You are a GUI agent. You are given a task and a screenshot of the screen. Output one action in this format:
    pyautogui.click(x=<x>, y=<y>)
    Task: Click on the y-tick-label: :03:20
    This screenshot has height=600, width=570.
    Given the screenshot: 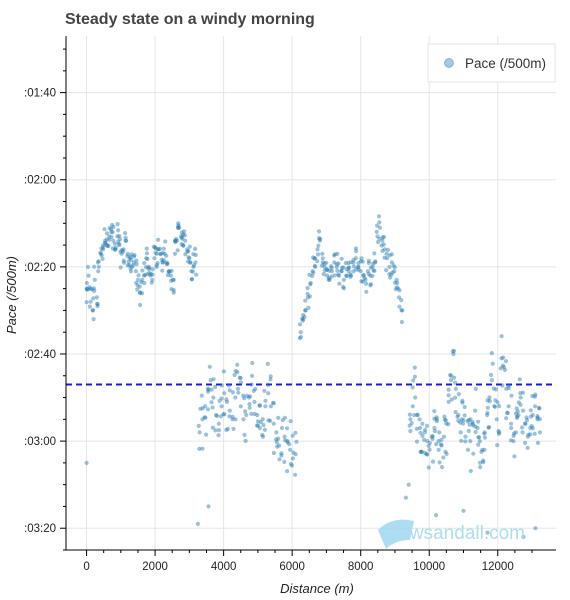 What is the action you would take?
    pyautogui.click(x=40, y=529)
    